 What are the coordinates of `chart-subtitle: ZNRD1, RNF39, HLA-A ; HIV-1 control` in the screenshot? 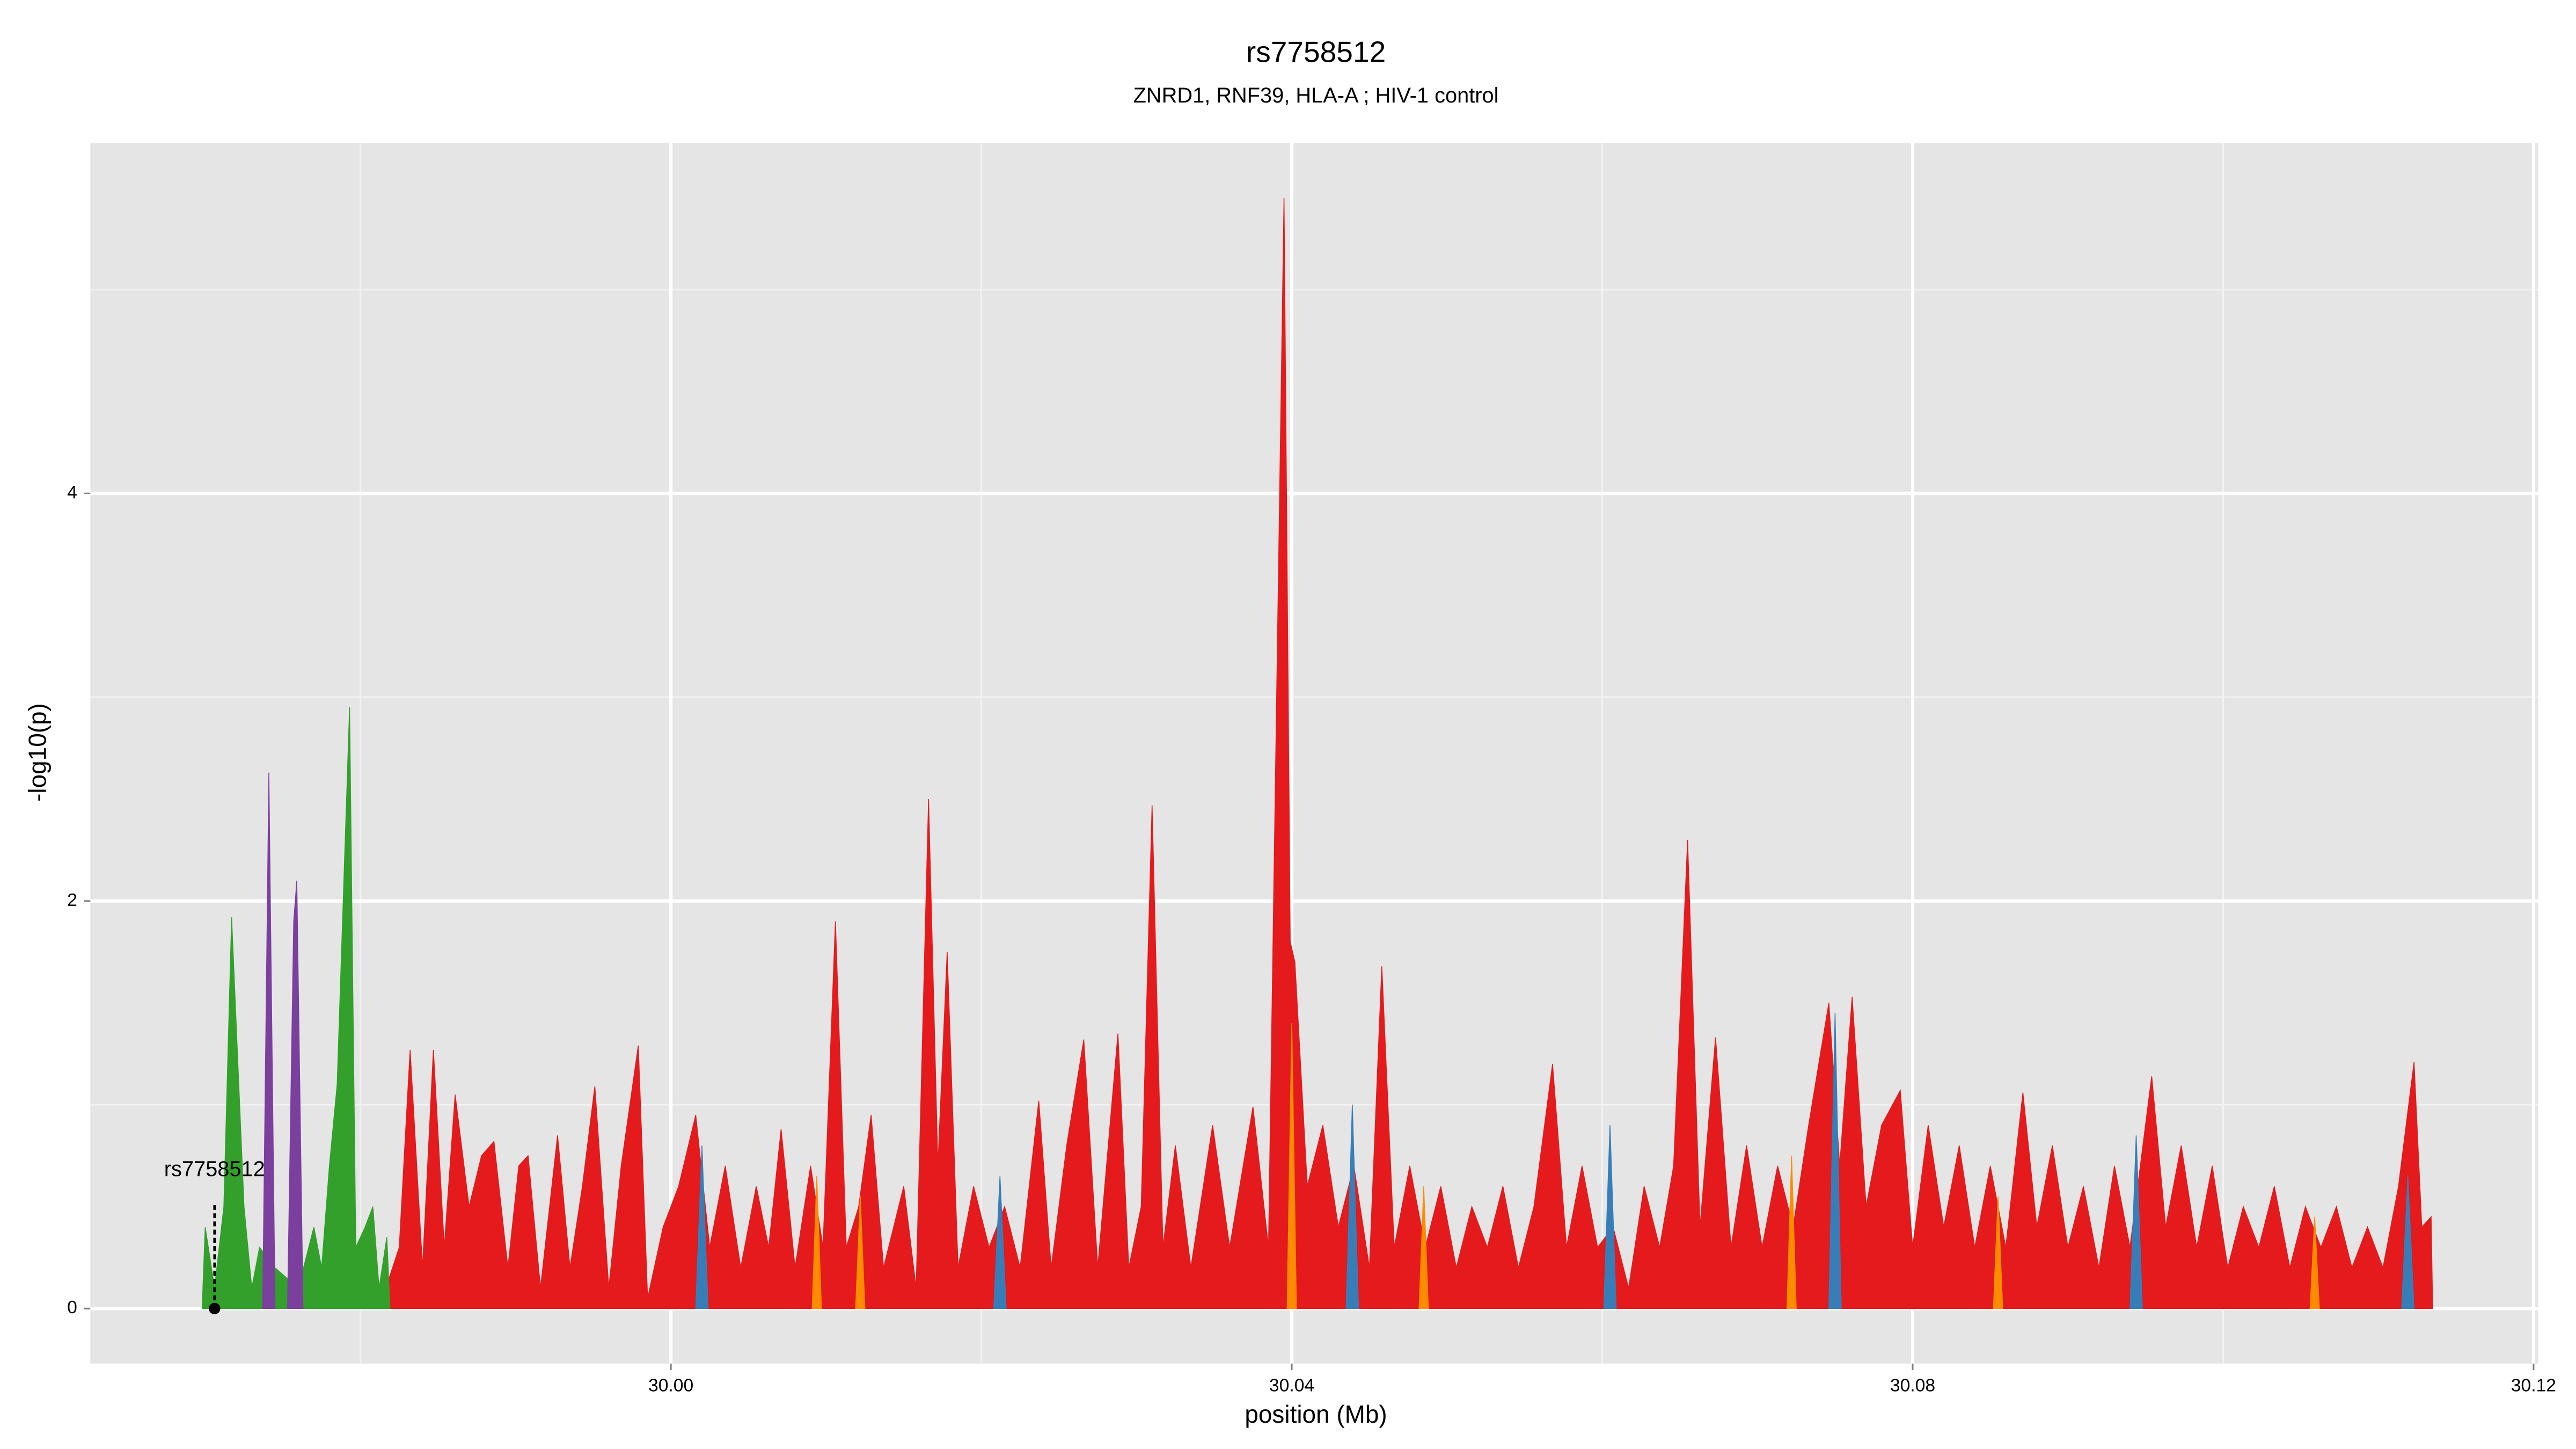 It's located at (1316, 95).